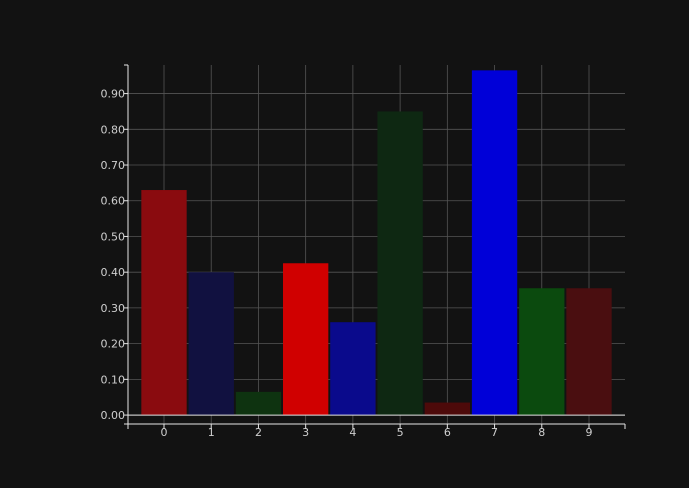 This screenshot has height=488, width=689. What do you see at coordinates (113, 379) in the screenshot?
I see `y-tick-label: 0.10` at bounding box center [113, 379].